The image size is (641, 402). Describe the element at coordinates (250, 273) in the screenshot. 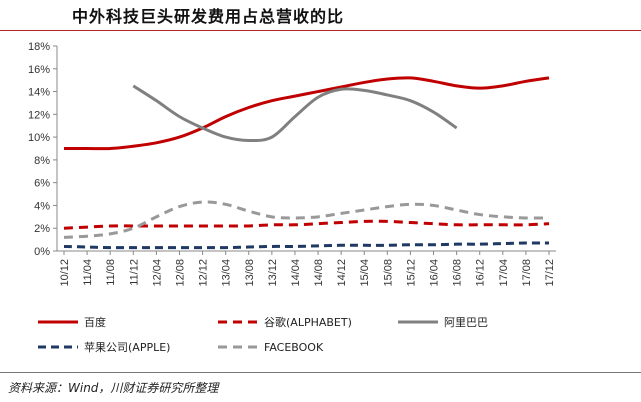

I see `x-tick-label: 13/08` at that location.